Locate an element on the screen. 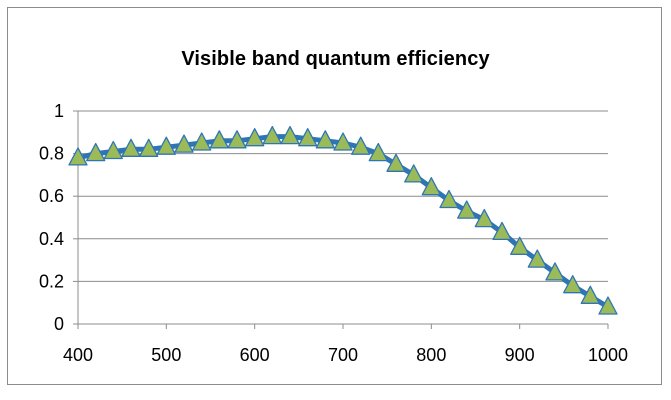  x-tick-label: 500 is located at coordinates (166, 355).